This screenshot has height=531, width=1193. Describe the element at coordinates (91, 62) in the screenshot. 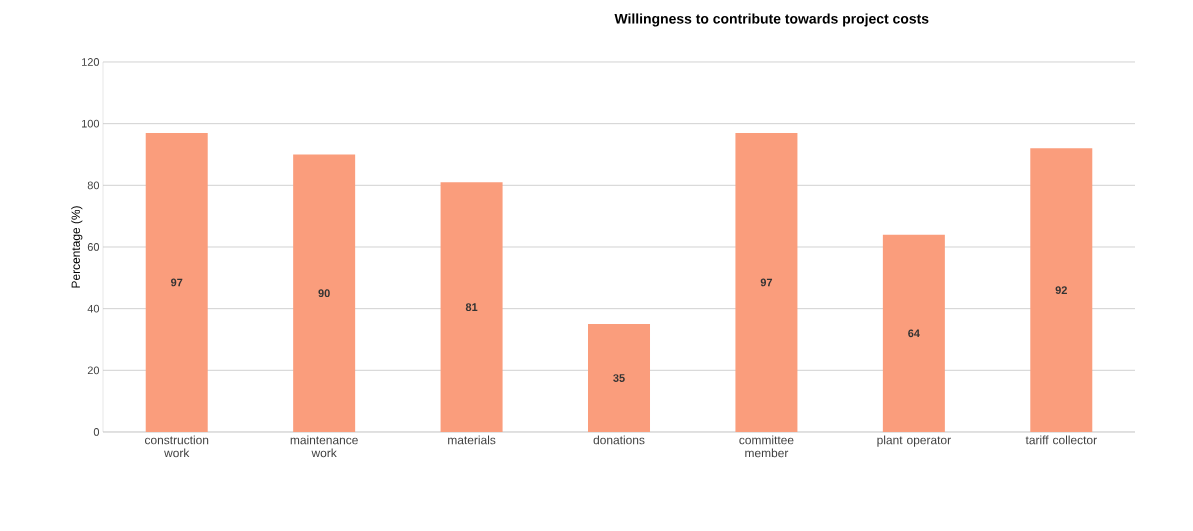

I see `y-tick-label: 120` at that location.